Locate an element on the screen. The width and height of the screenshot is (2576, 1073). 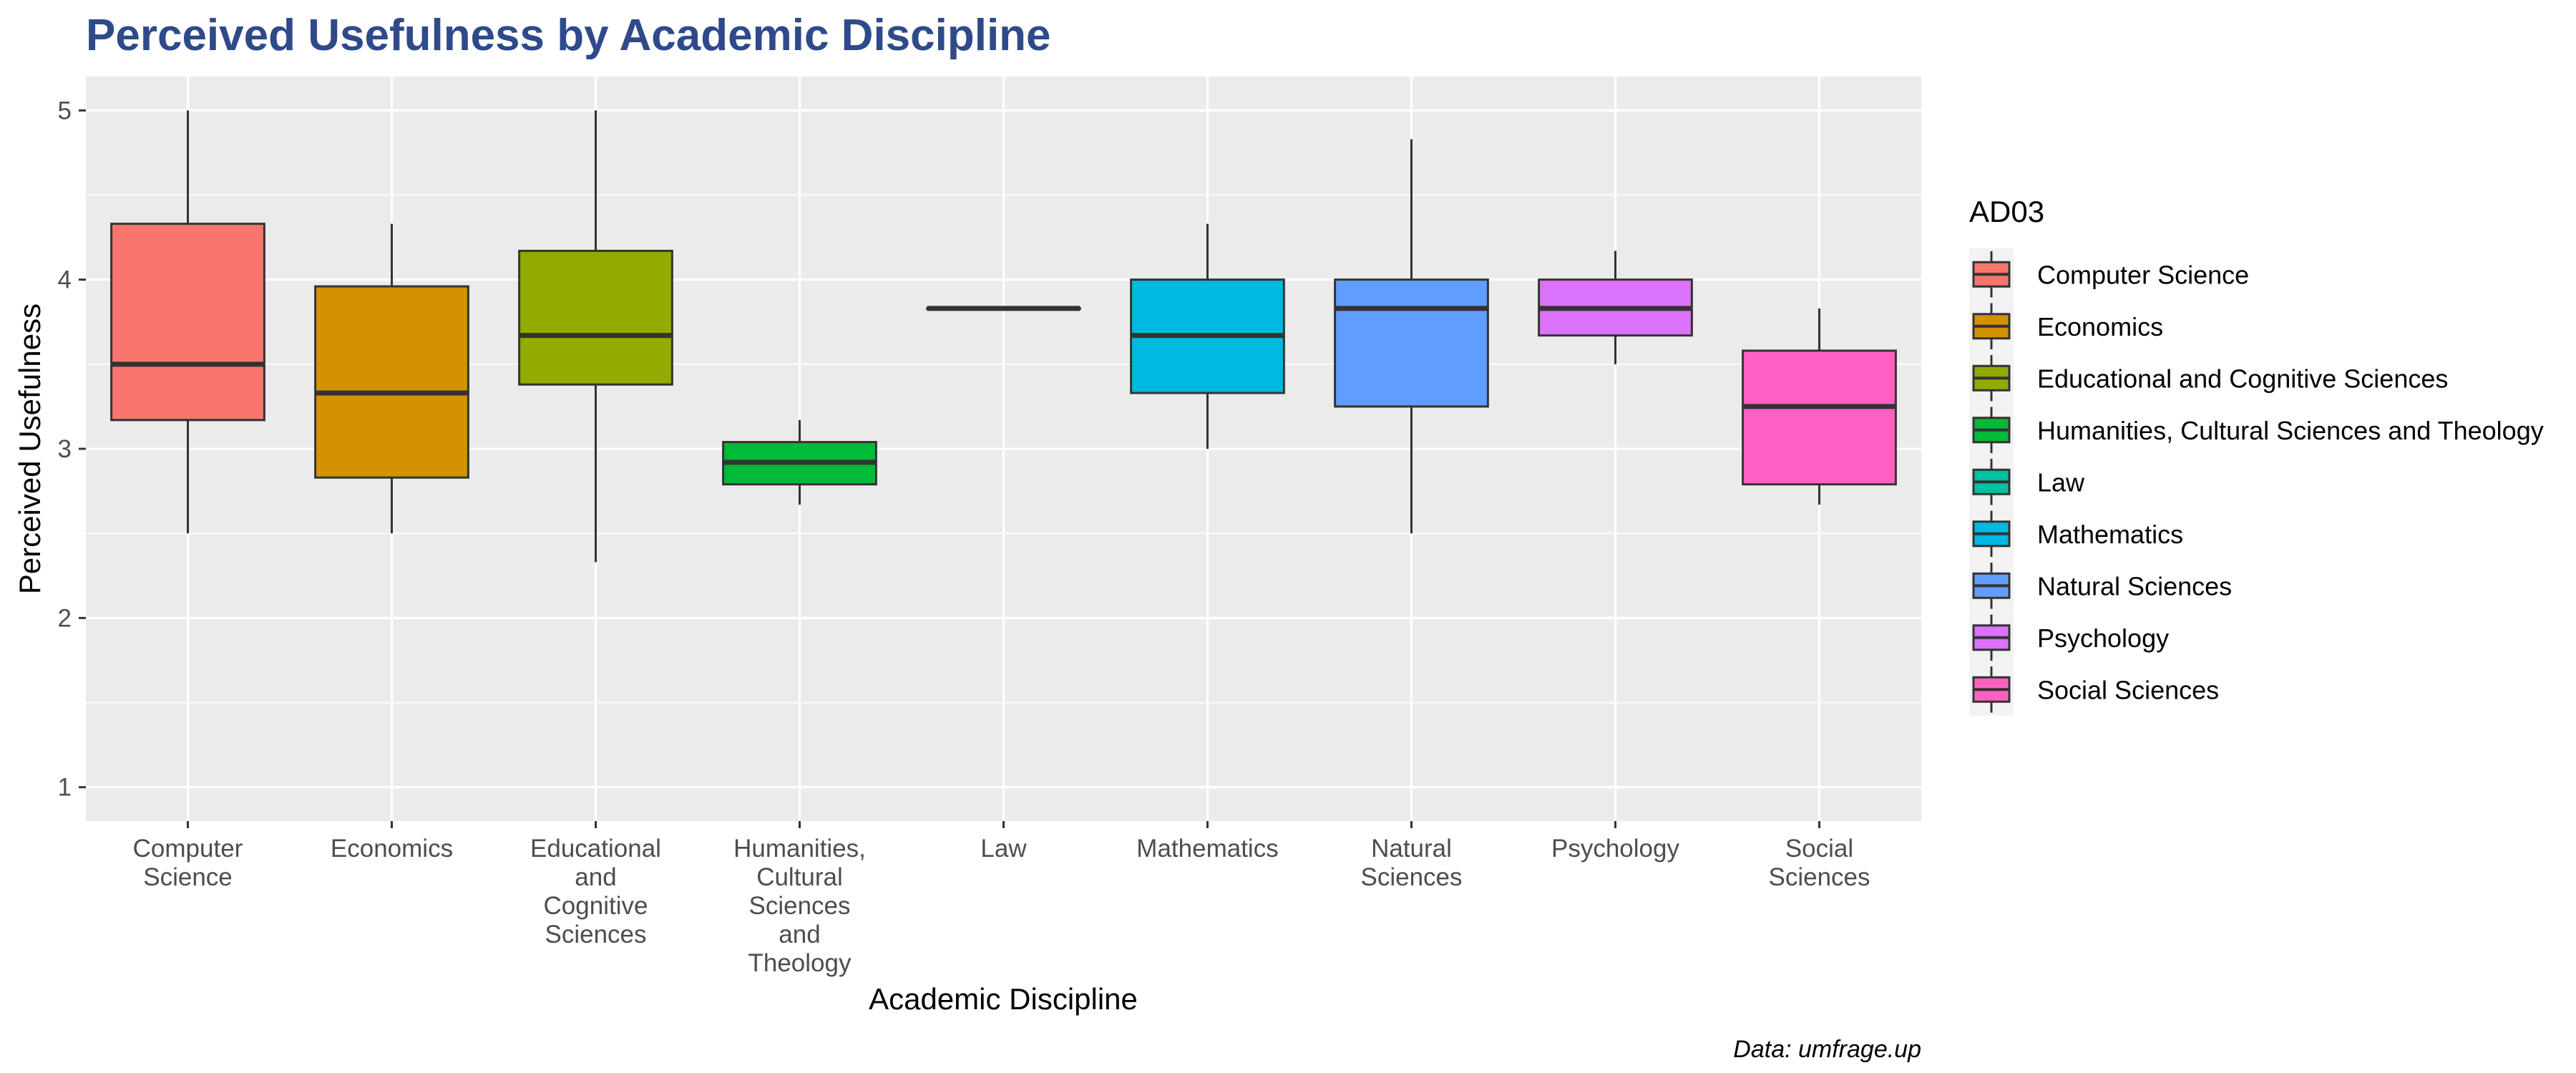
x-tick-label: Law is located at coordinates (1003, 849).